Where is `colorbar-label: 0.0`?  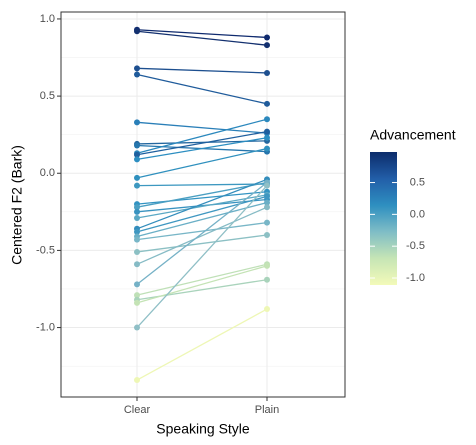 colorbar-label: 0.0 is located at coordinates (417, 214).